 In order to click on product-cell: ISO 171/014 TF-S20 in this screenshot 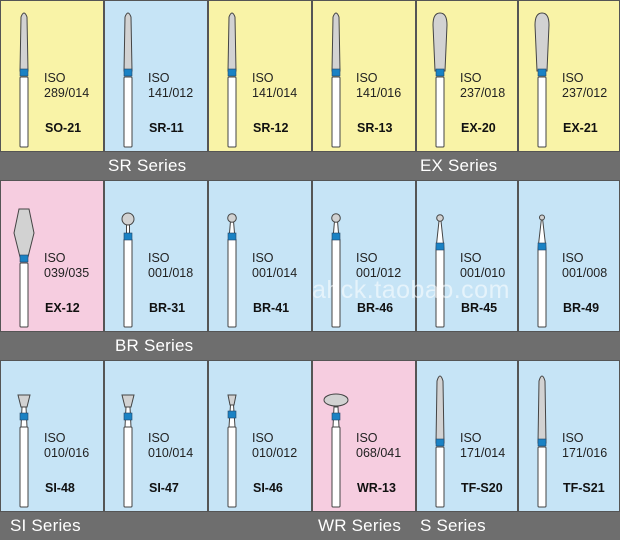, I will do `click(467, 436)`.